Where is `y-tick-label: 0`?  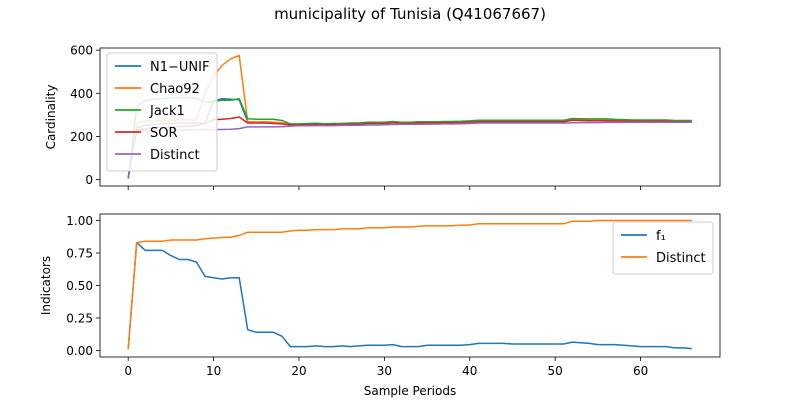
y-tick-label: 0 is located at coordinates (89, 180).